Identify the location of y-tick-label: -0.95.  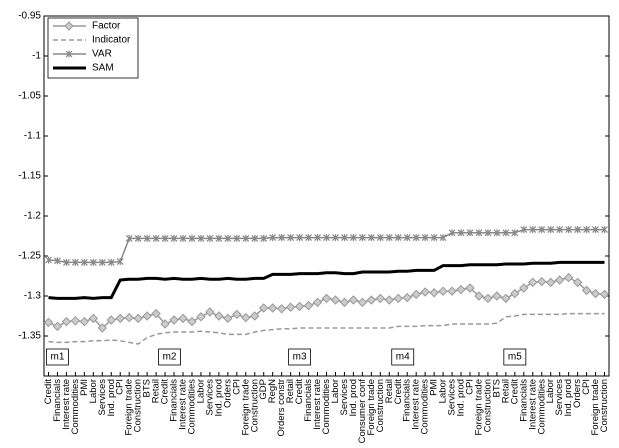
(29, 16).